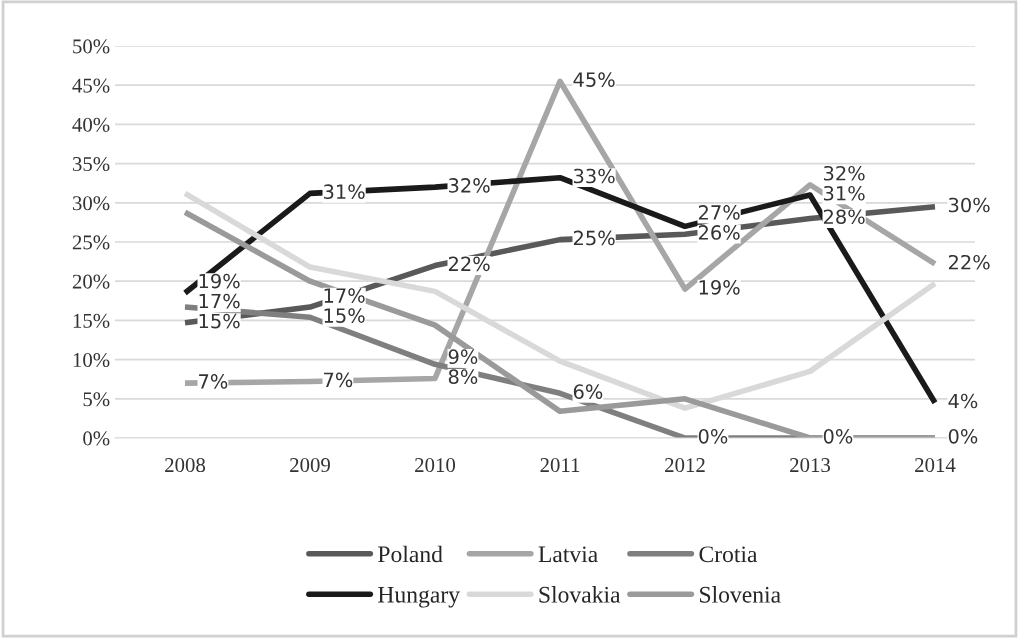 This screenshot has height=638, width=1019. What do you see at coordinates (740, 594) in the screenshot?
I see `legend-label: Slovenia` at bounding box center [740, 594].